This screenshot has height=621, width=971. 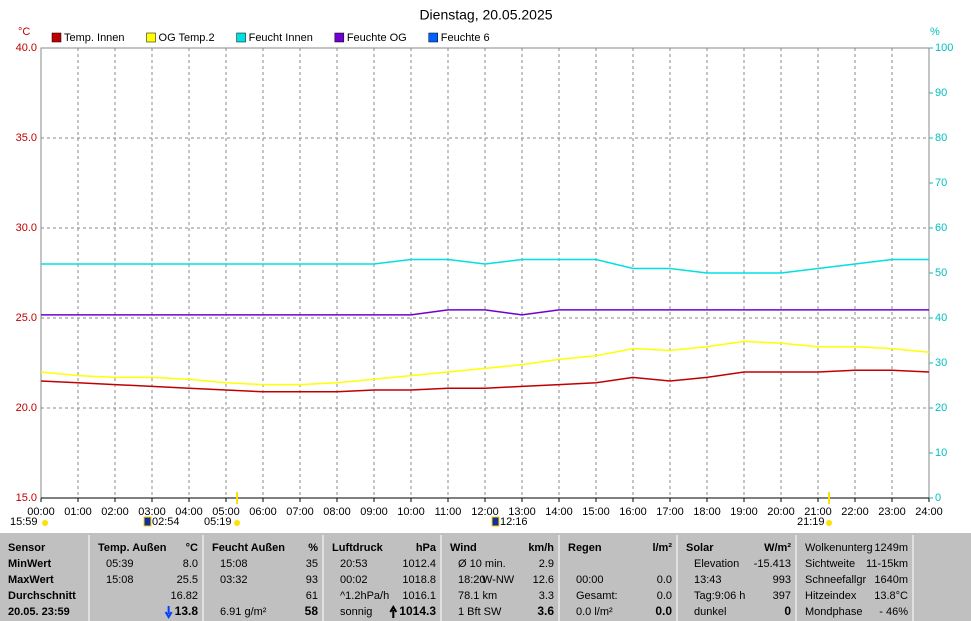 I want to click on cell-label: 0.0 l/m², so click(x=594, y=612).